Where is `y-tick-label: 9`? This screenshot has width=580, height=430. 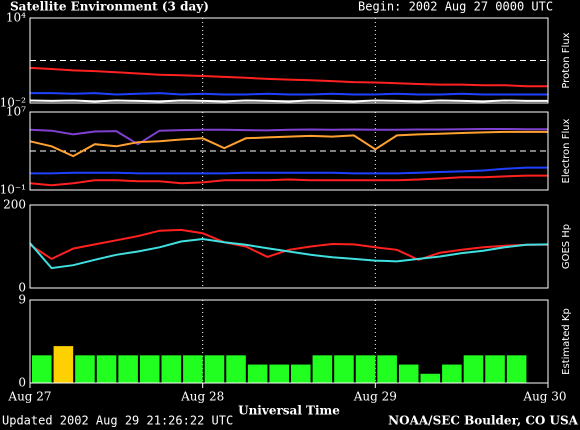 y-tick-label: 9 is located at coordinates (22, 300).